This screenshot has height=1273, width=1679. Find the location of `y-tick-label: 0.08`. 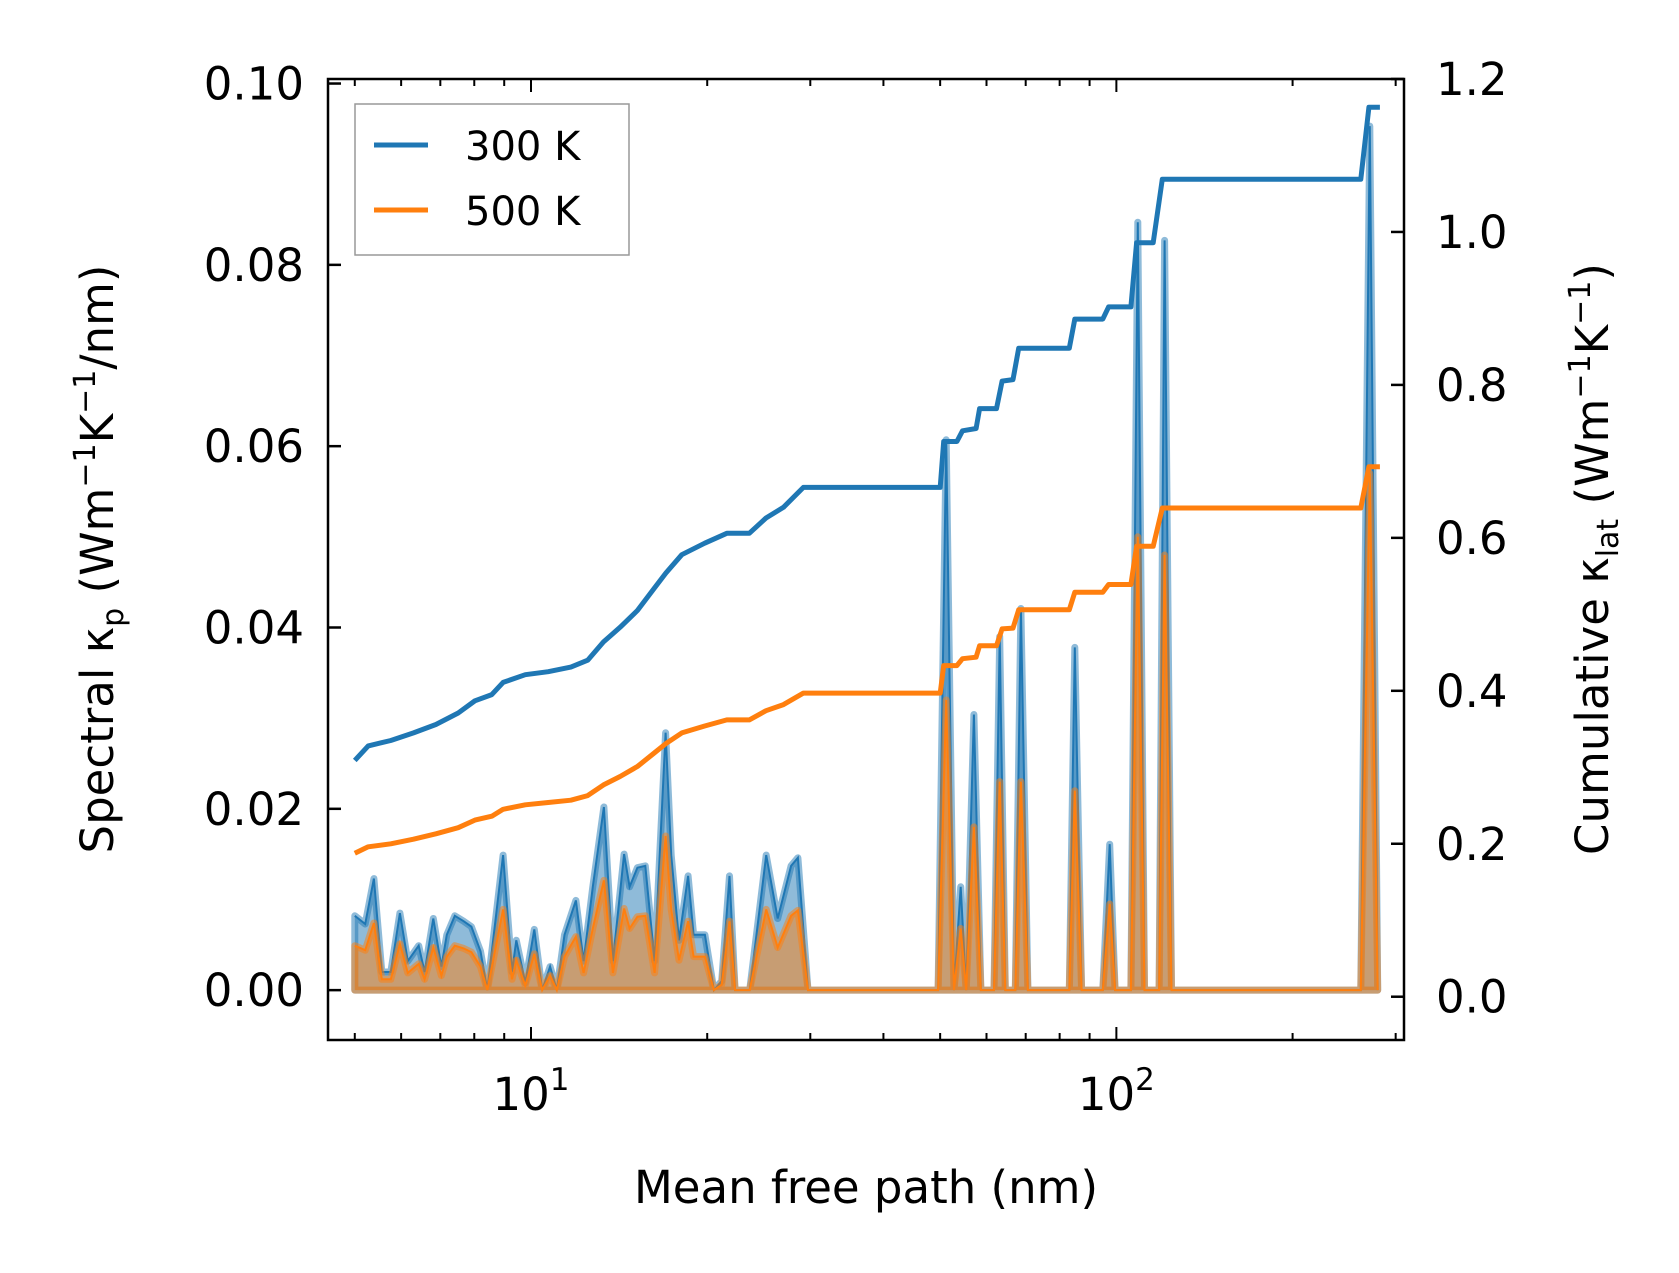

y-tick-label: 0.08 is located at coordinates (254, 265).